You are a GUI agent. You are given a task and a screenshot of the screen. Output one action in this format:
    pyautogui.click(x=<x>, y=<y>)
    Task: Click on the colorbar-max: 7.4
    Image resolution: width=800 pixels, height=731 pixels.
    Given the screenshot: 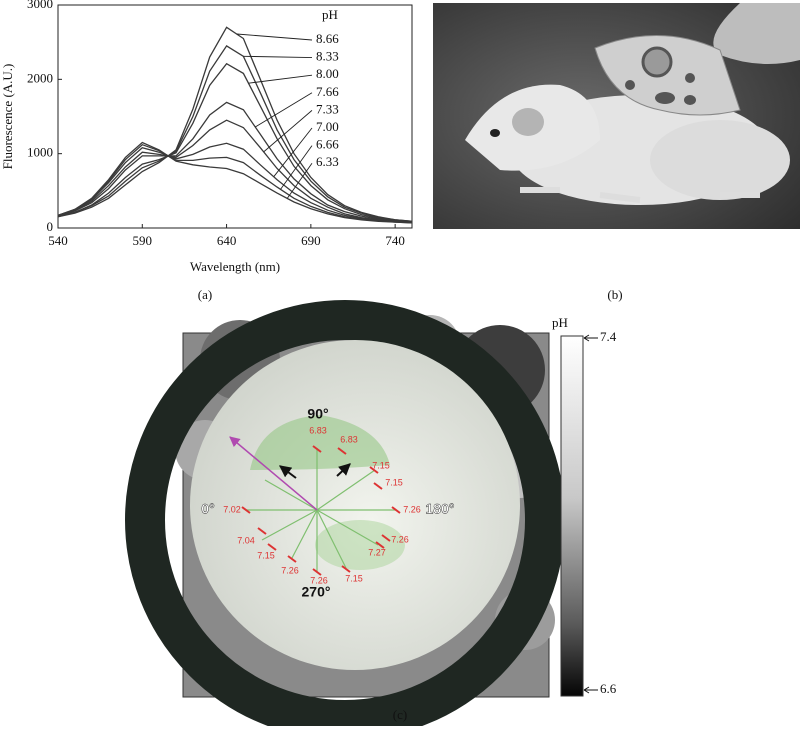 What is the action you would take?
    pyautogui.click(x=608, y=336)
    